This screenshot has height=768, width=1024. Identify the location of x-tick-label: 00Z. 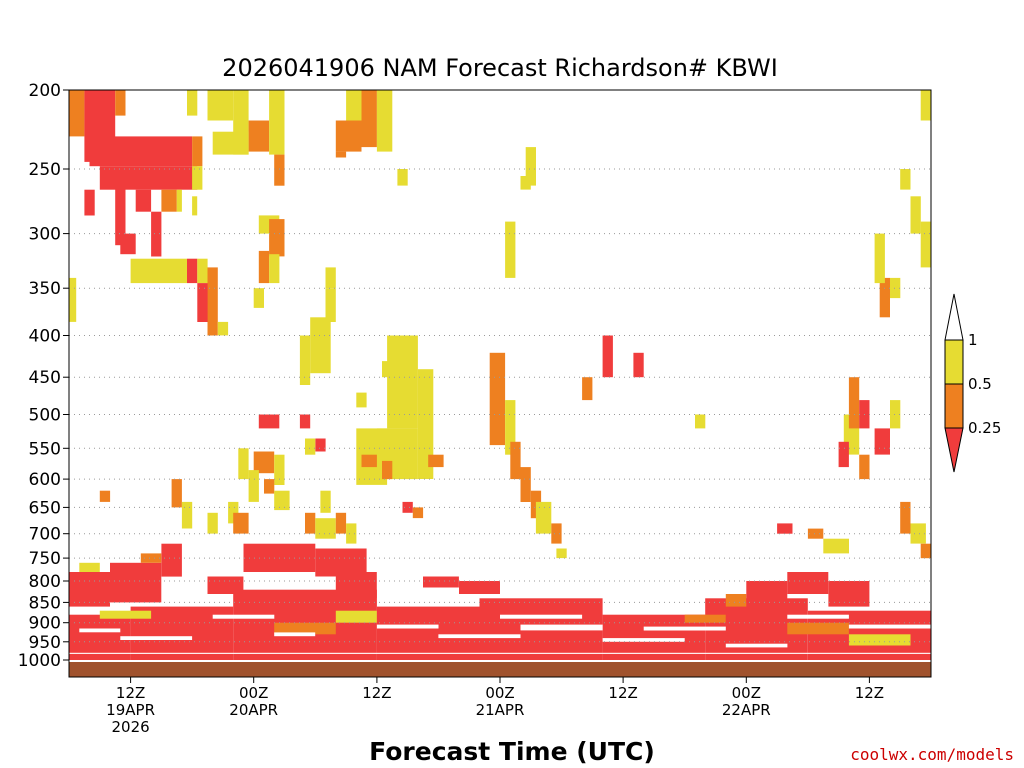
(499, 693).